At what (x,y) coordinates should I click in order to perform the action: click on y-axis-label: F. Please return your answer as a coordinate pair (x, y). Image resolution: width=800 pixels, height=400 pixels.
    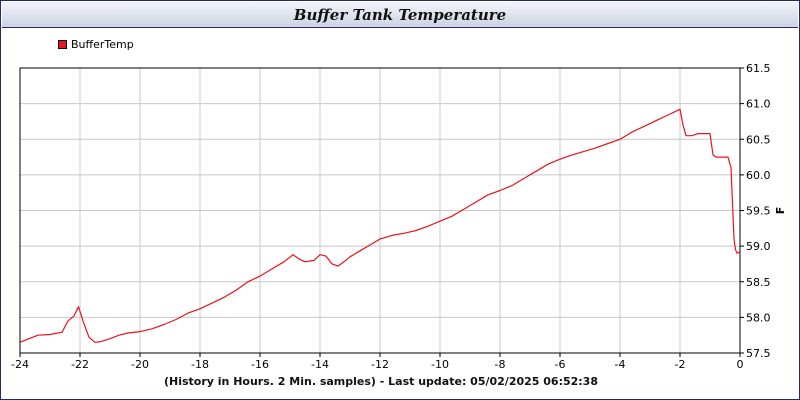
    Looking at the image, I should click on (780, 211).